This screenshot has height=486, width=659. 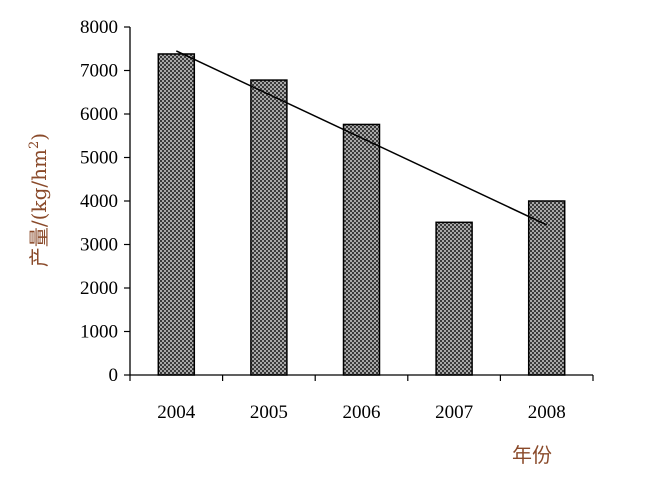 I want to click on x-tick-label: 2004, so click(x=176, y=412).